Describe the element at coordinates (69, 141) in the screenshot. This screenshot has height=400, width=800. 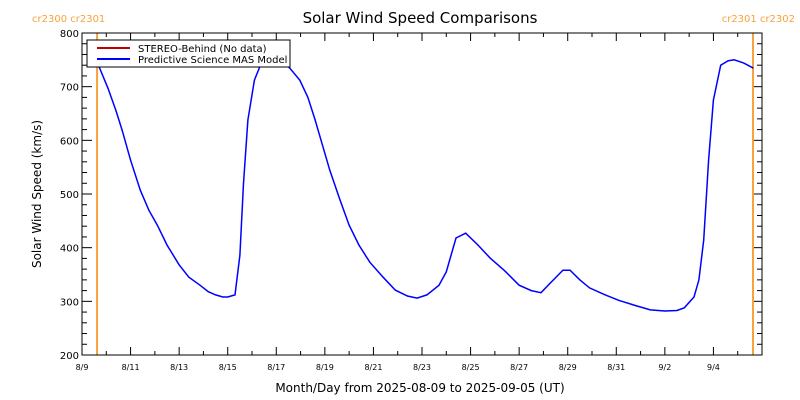
I see `y-tick-label: 600` at that location.